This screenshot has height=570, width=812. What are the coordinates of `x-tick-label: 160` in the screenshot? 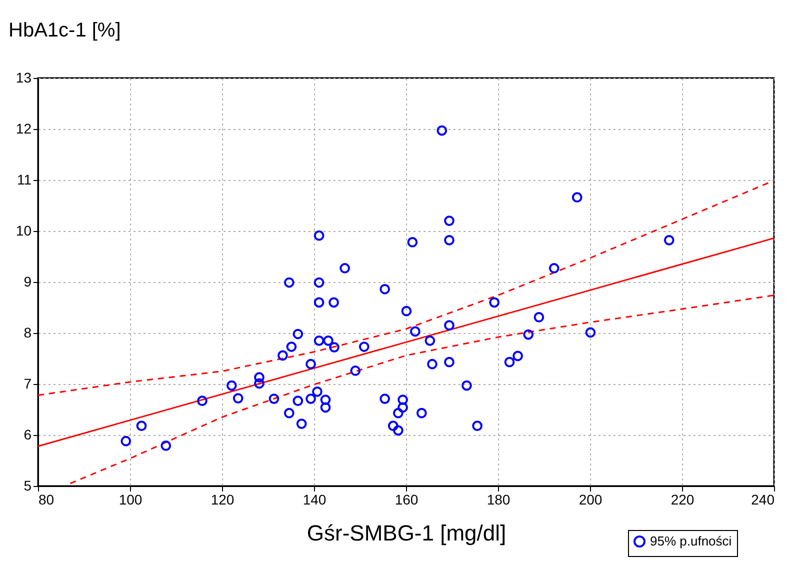 It's located at (406, 500).